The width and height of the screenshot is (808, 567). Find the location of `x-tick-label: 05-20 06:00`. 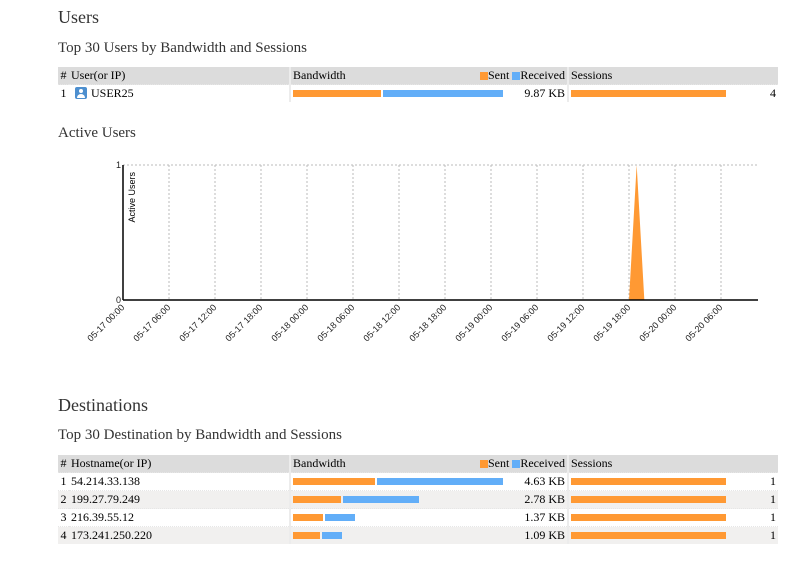

x-tick-label: 05-20 06:00 is located at coordinates (703, 322).